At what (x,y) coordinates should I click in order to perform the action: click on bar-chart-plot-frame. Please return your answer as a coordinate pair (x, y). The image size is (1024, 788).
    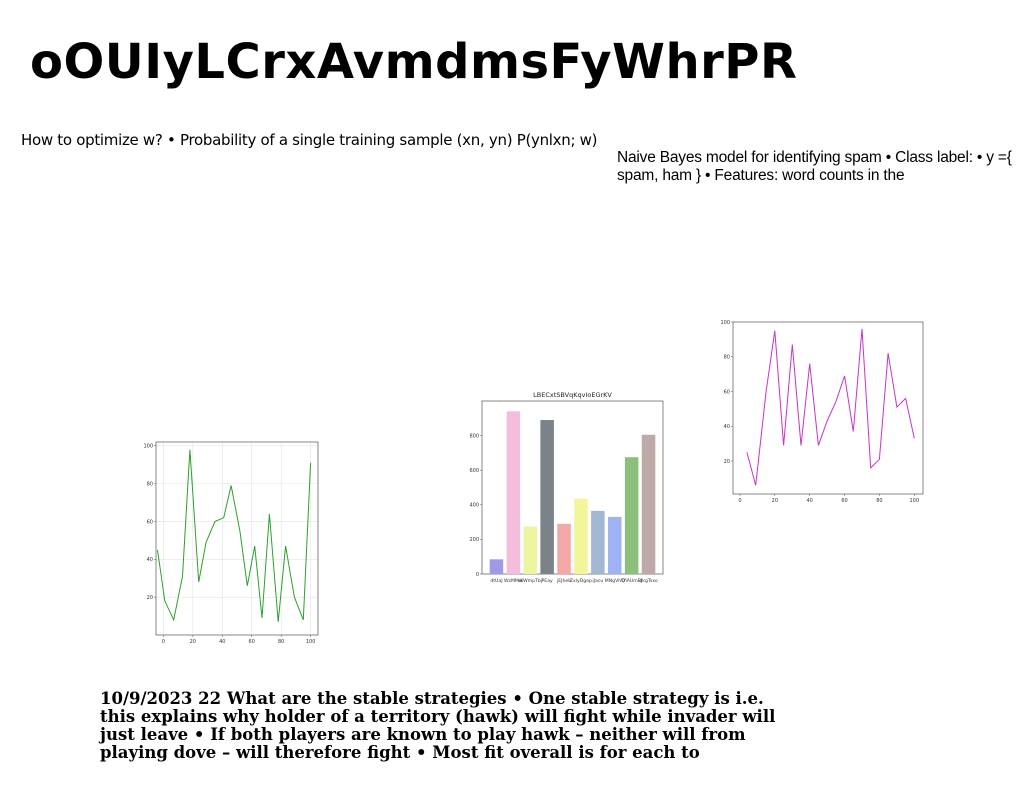
    Looking at the image, I should click on (572, 487).